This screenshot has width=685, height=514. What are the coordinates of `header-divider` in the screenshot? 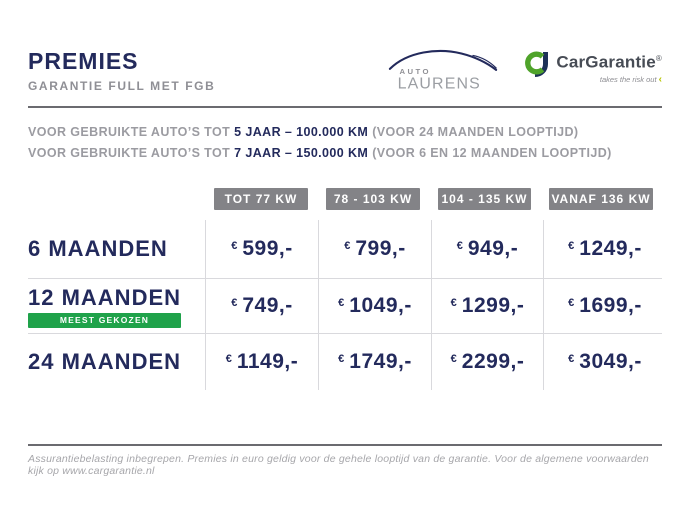 It's located at (345, 107).